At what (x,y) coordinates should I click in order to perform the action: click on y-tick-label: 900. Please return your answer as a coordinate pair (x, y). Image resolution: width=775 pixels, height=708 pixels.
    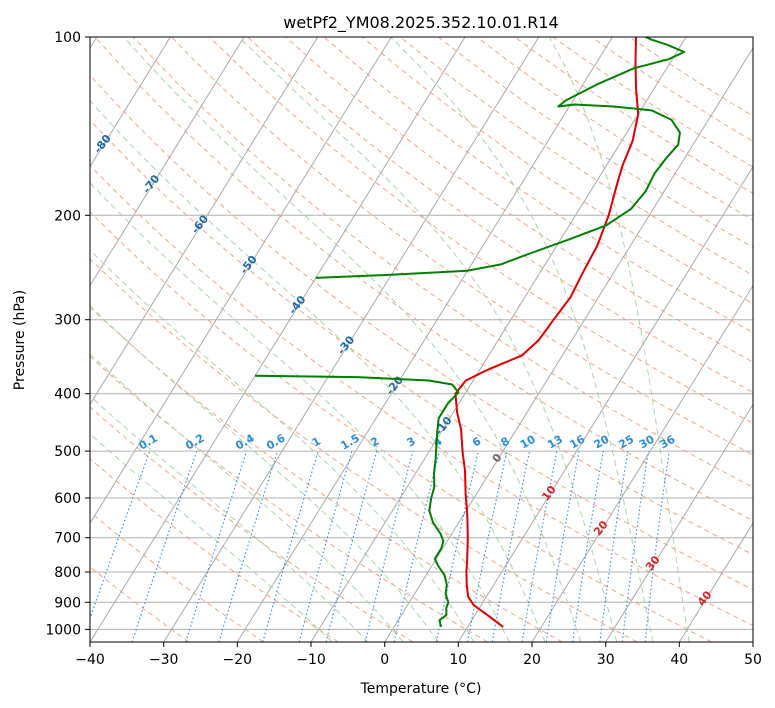
    Looking at the image, I should click on (67, 603).